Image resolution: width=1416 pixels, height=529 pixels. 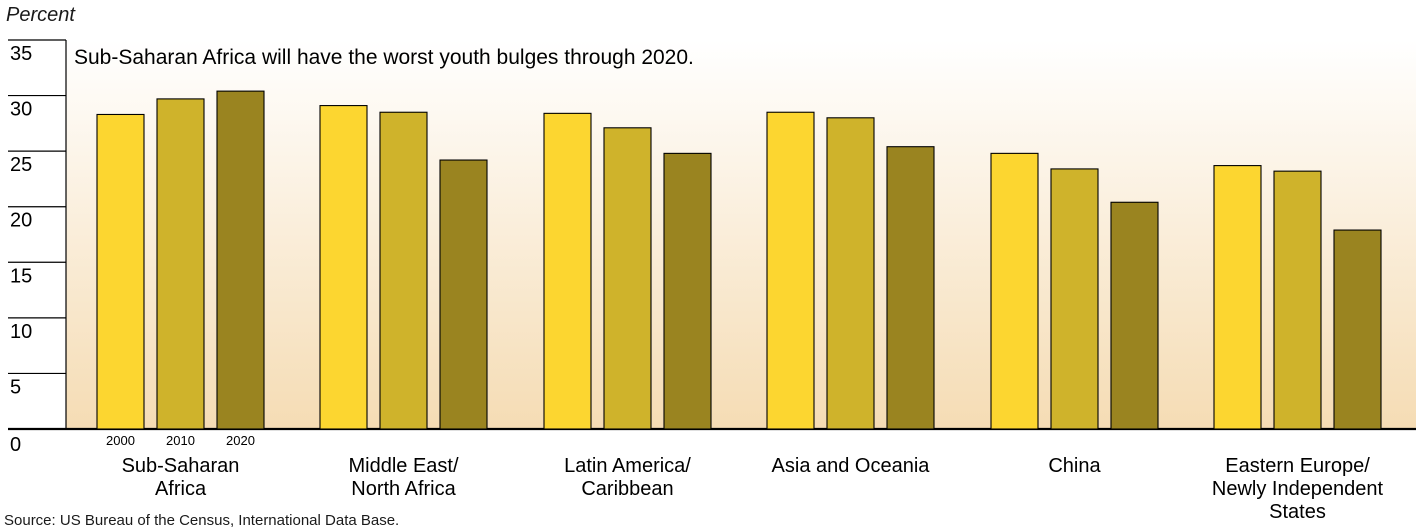 I want to click on series-label-2000: 2000, so click(x=120, y=440).